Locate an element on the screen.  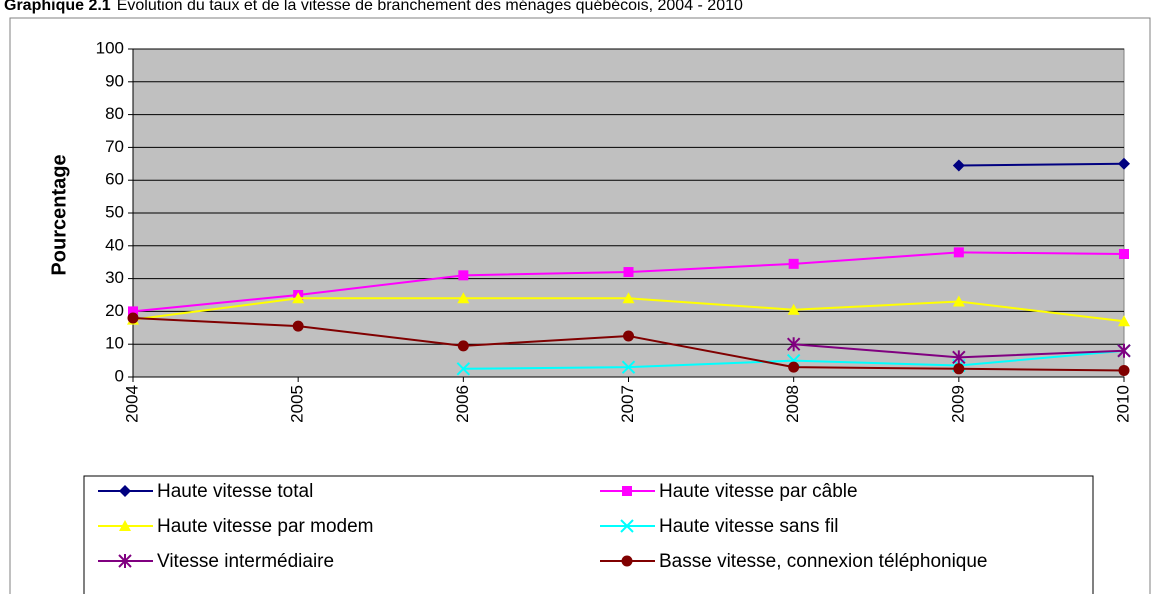
y-tick-label: 30 is located at coordinates (114, 277).